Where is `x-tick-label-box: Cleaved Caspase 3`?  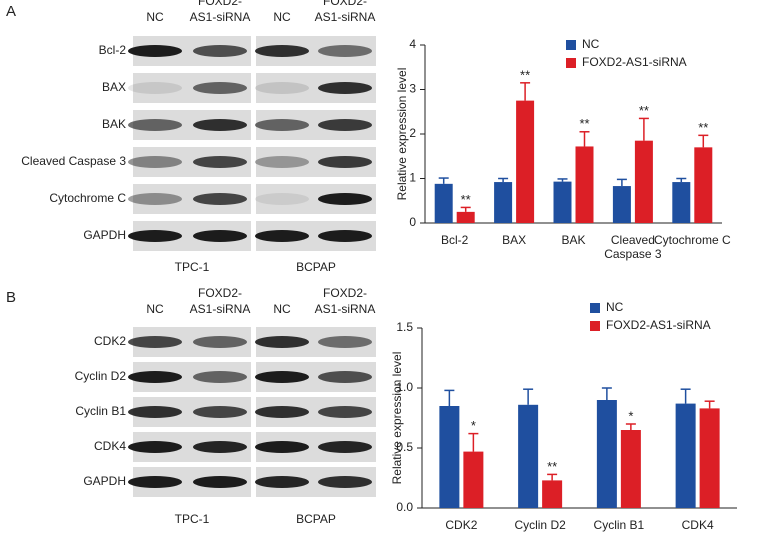 x-tick-label-box: Cleaved Caspase 3 is located at coordinates (632, 247).